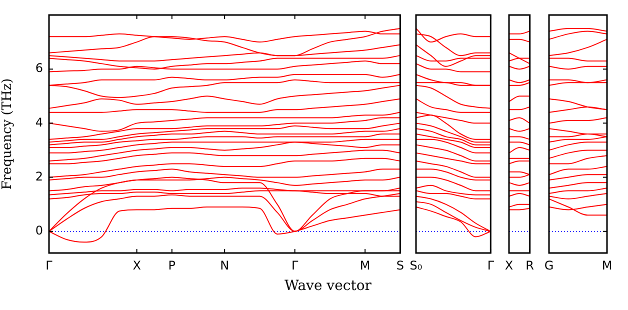 The width and height of the screenshot is (628, 310). Describe the element at coordinates (328, 286) in the screenshot. I see `x-axis-title: Wave vector` at that location.